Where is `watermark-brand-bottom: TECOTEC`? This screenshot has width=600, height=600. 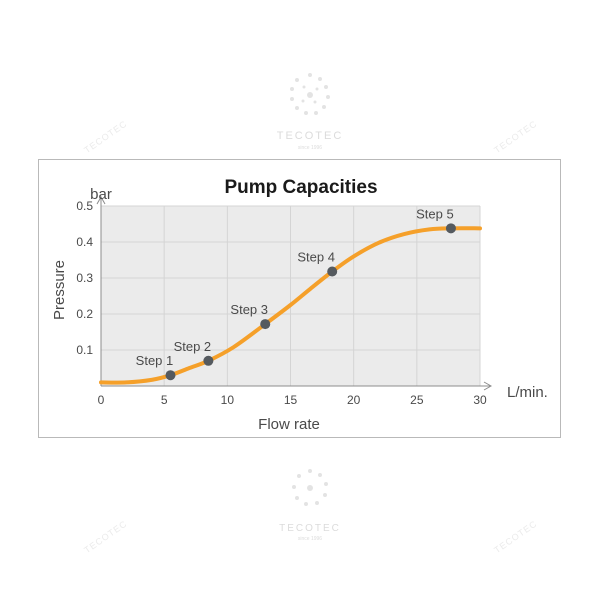 watermark-brand-bottom: TECOTEC is located at coordinates (310, 528).